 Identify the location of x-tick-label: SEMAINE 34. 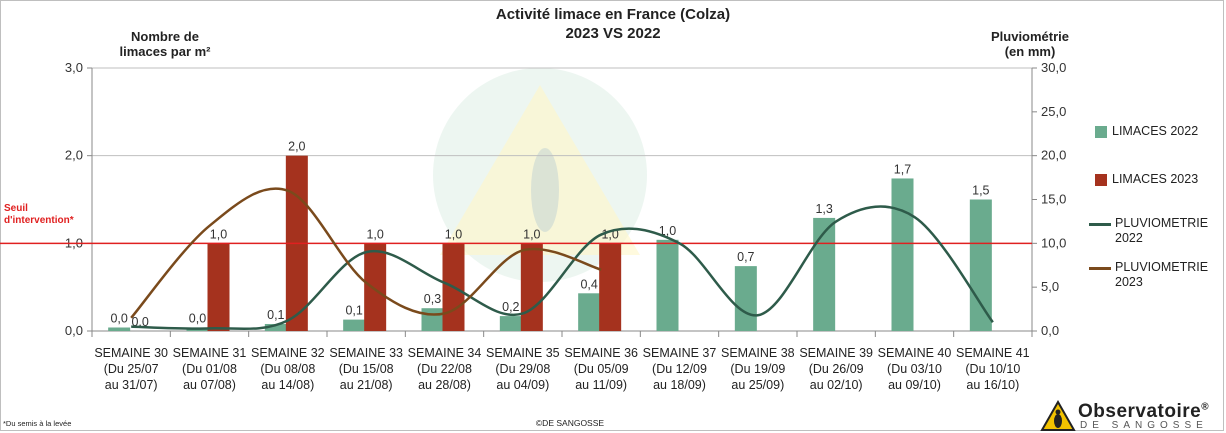
(445, 353).